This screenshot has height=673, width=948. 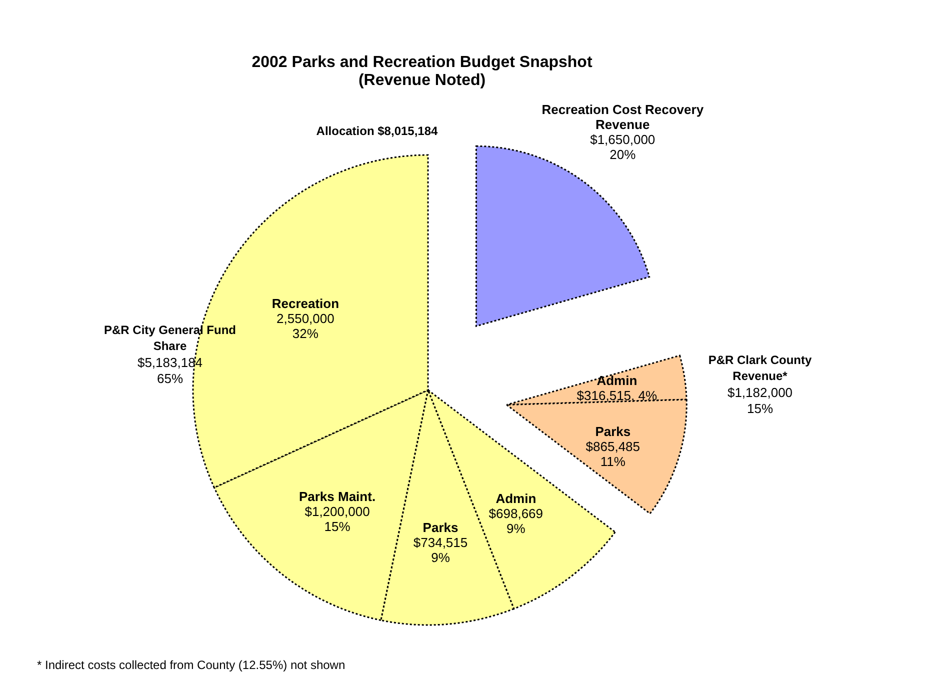 What do you see at coordinates (760, 384) in the screenshot?
I see `text: P&R Clark County Revenue* $1,182,000 15%` at bounding box center [760, 384].